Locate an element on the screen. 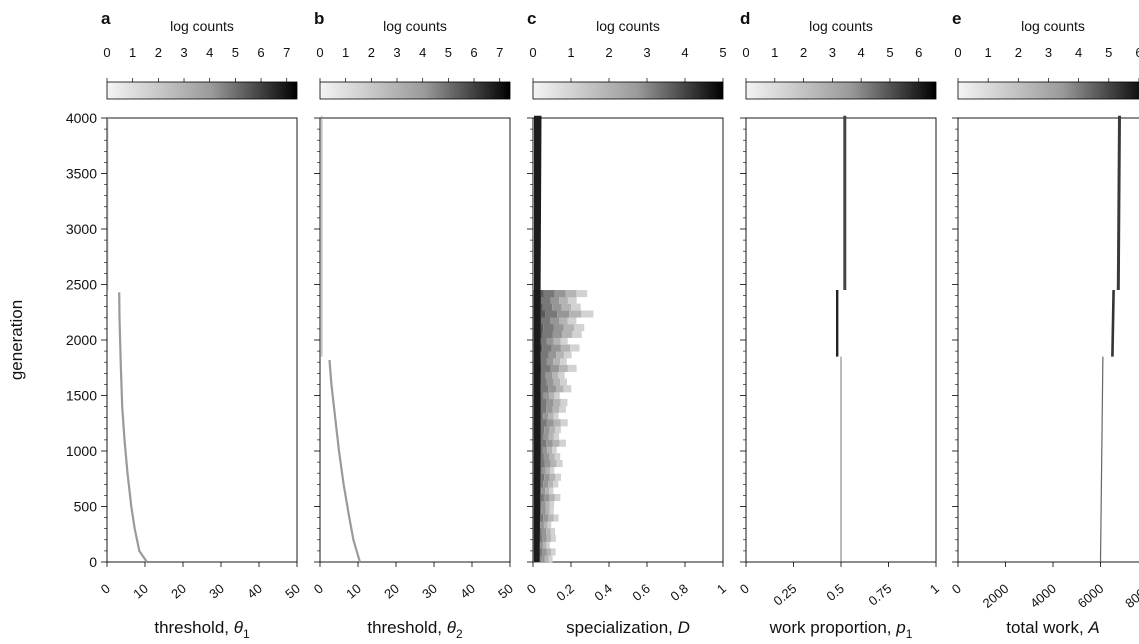  x-axis-label: work proportion, p1 is located at coordinates (841, 629).